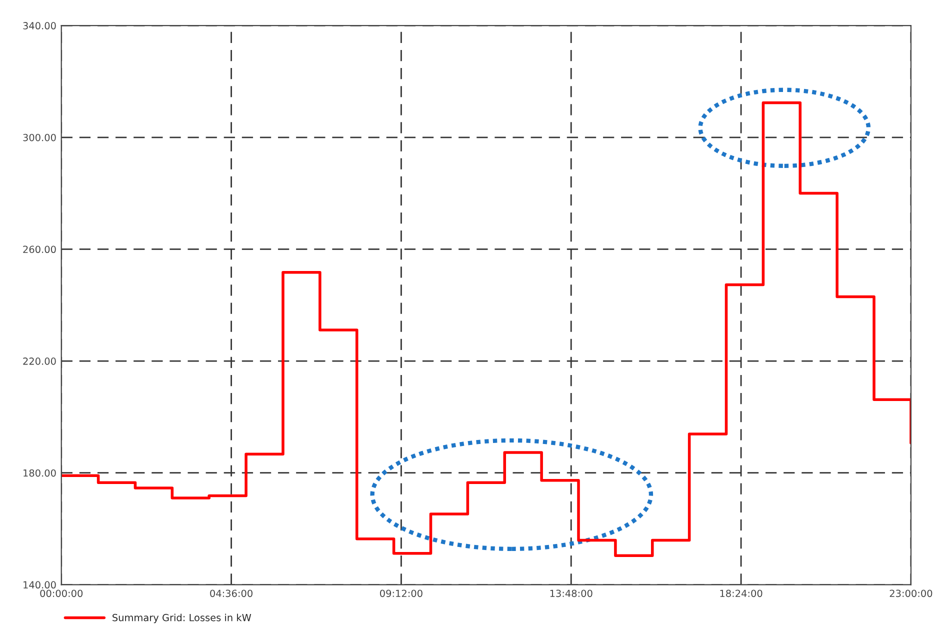  Describe the element at coordinates (231, 594) in the screenshot. I see `x-tick-label: 04:36:00` at that location.